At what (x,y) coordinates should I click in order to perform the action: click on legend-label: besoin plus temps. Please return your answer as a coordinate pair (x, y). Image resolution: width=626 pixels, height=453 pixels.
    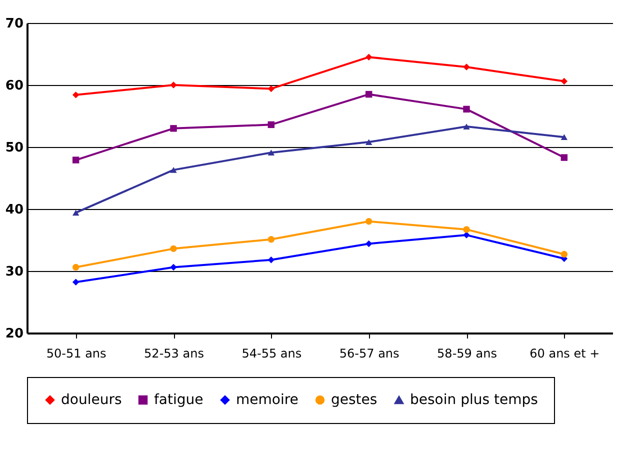
    Looking at the image, I should click on (474, 400).